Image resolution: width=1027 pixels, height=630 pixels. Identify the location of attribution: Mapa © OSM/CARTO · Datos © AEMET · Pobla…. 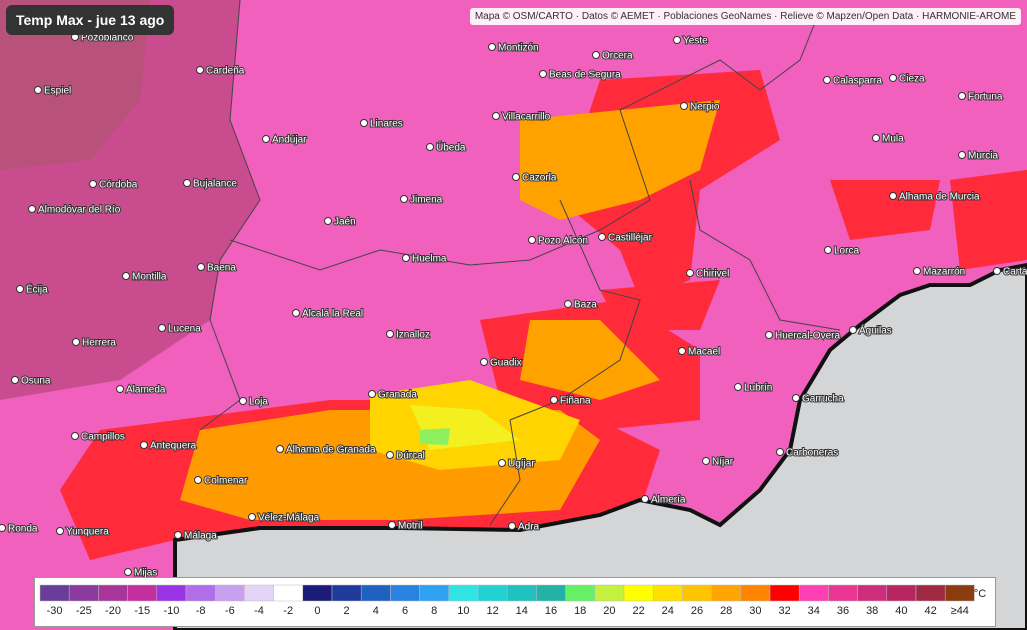
(745, 16).